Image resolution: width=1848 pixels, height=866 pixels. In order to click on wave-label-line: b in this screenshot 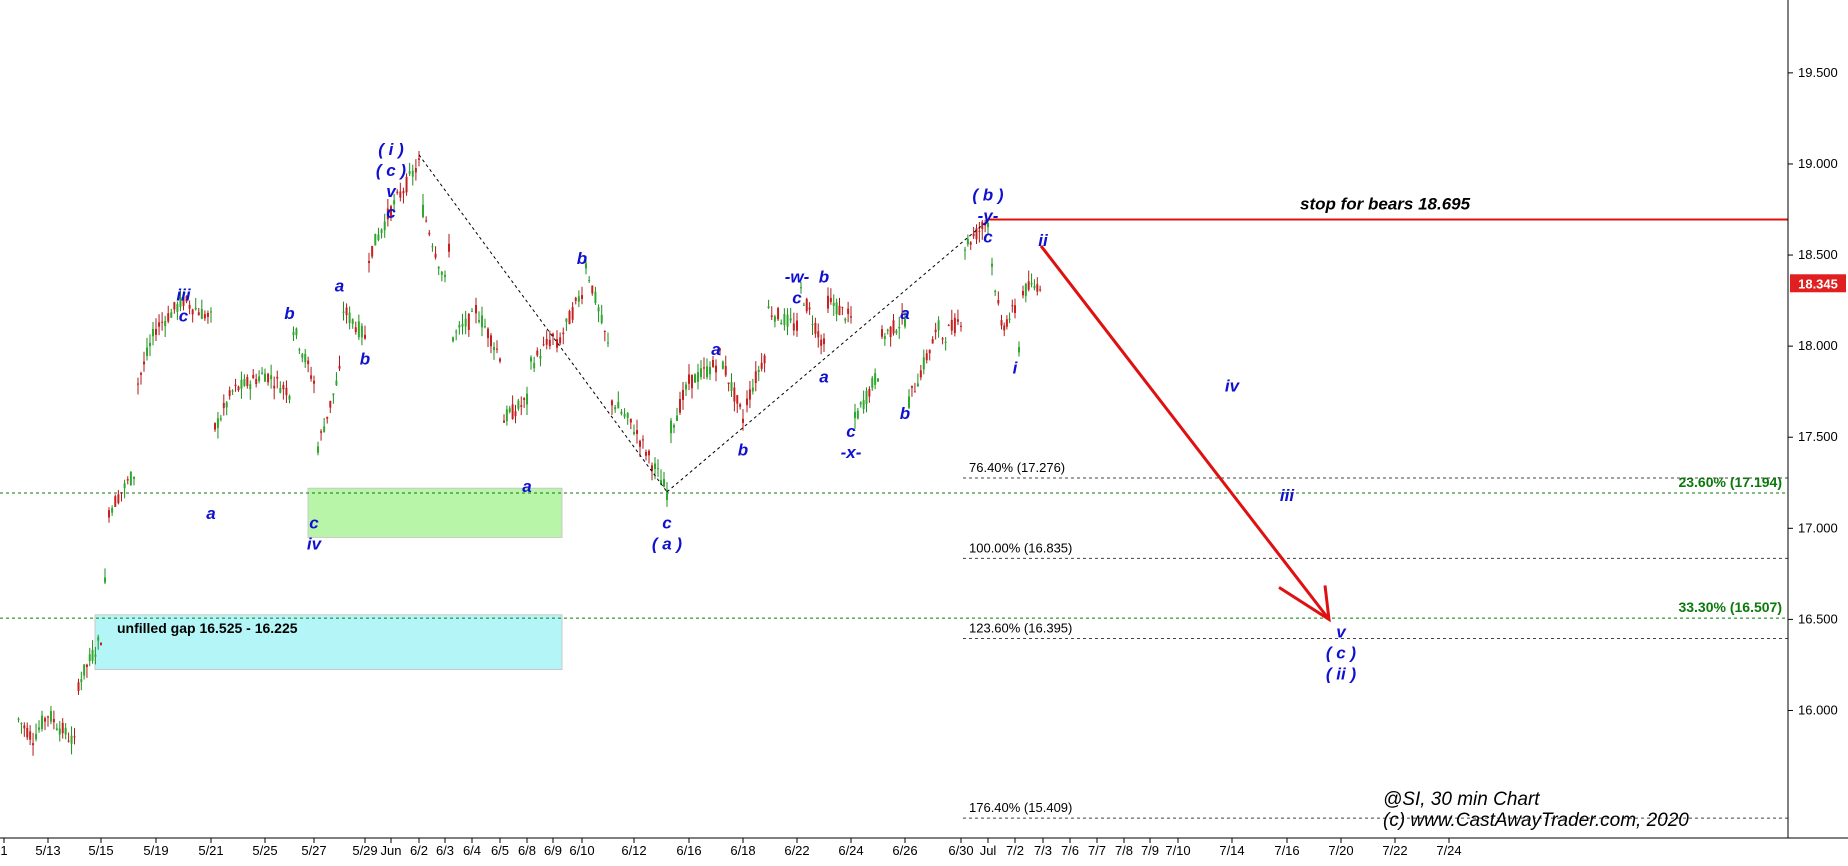, I will do `click(824, 276)`.